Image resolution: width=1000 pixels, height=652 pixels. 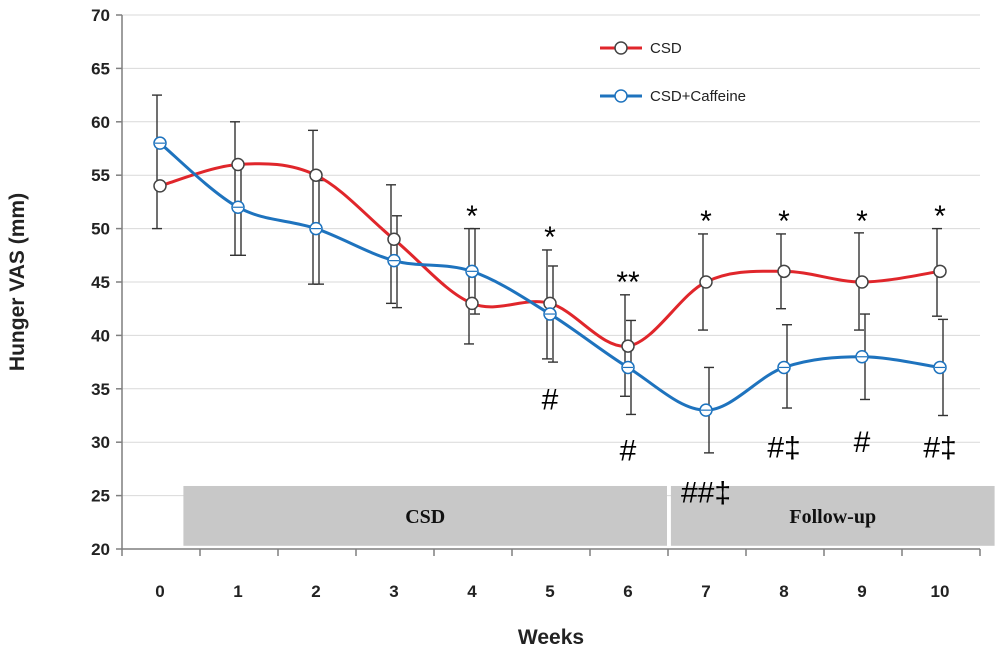 I want to click on x-ticks: 0 1 2 3 4 5 6 7 8 9 10, so click(x=551, y=575).